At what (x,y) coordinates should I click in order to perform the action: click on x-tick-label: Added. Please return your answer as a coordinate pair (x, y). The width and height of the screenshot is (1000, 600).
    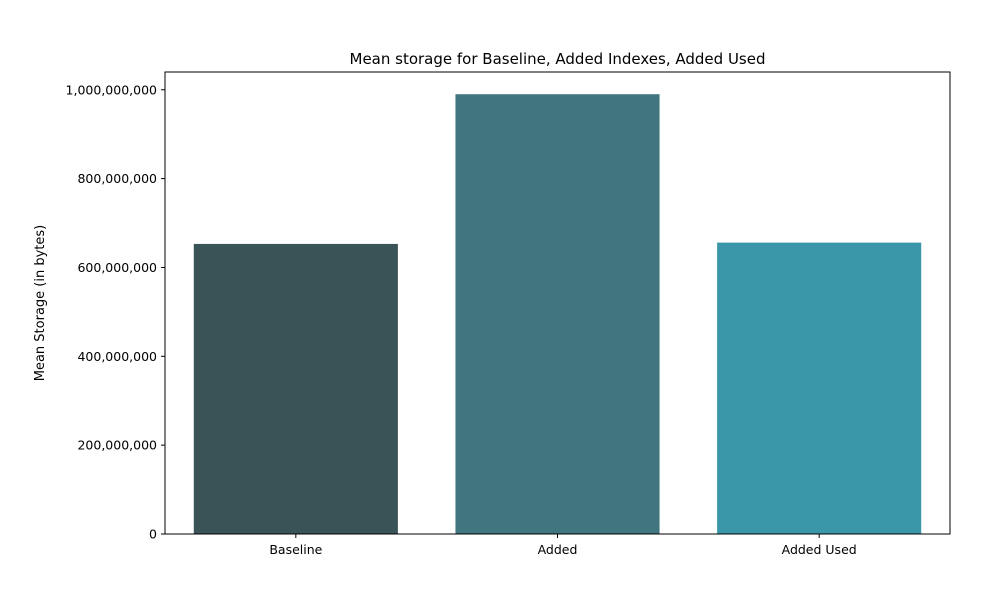
    Looking at the image, I should click on (558, 549).